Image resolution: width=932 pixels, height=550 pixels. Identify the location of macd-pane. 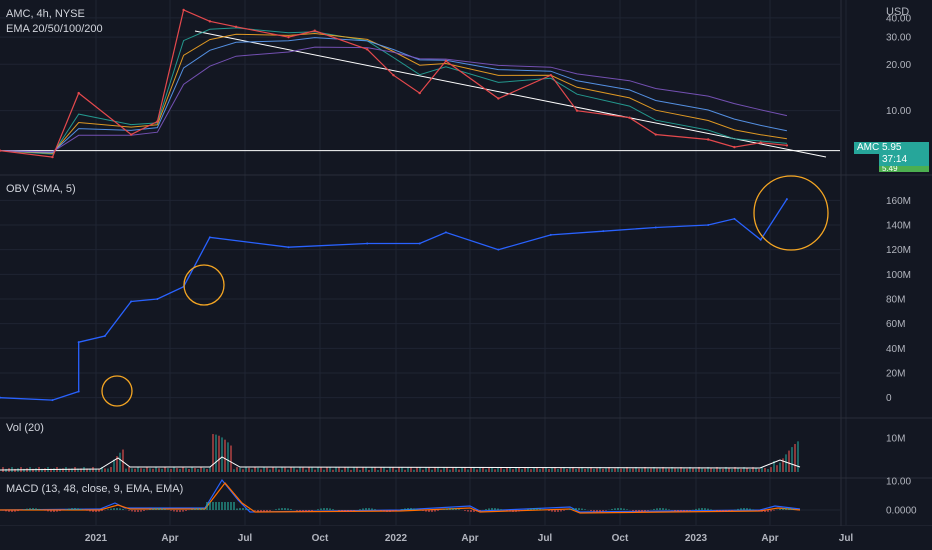
(400, 496).